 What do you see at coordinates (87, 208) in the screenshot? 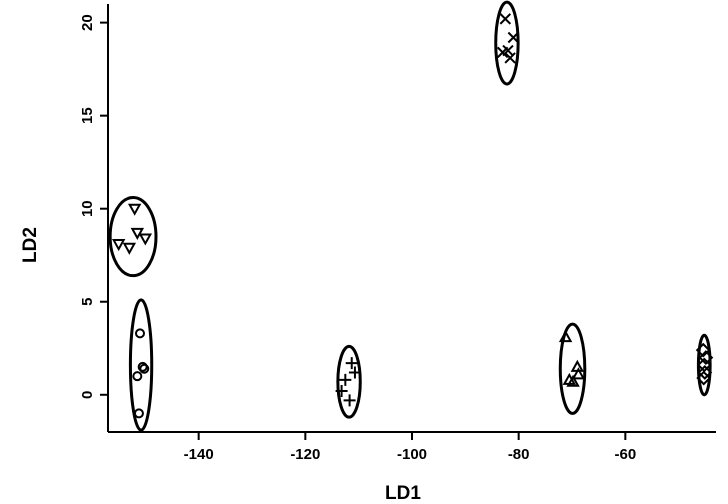
I see `y-tick-label-2: 10` at bounding box center [87, 208].